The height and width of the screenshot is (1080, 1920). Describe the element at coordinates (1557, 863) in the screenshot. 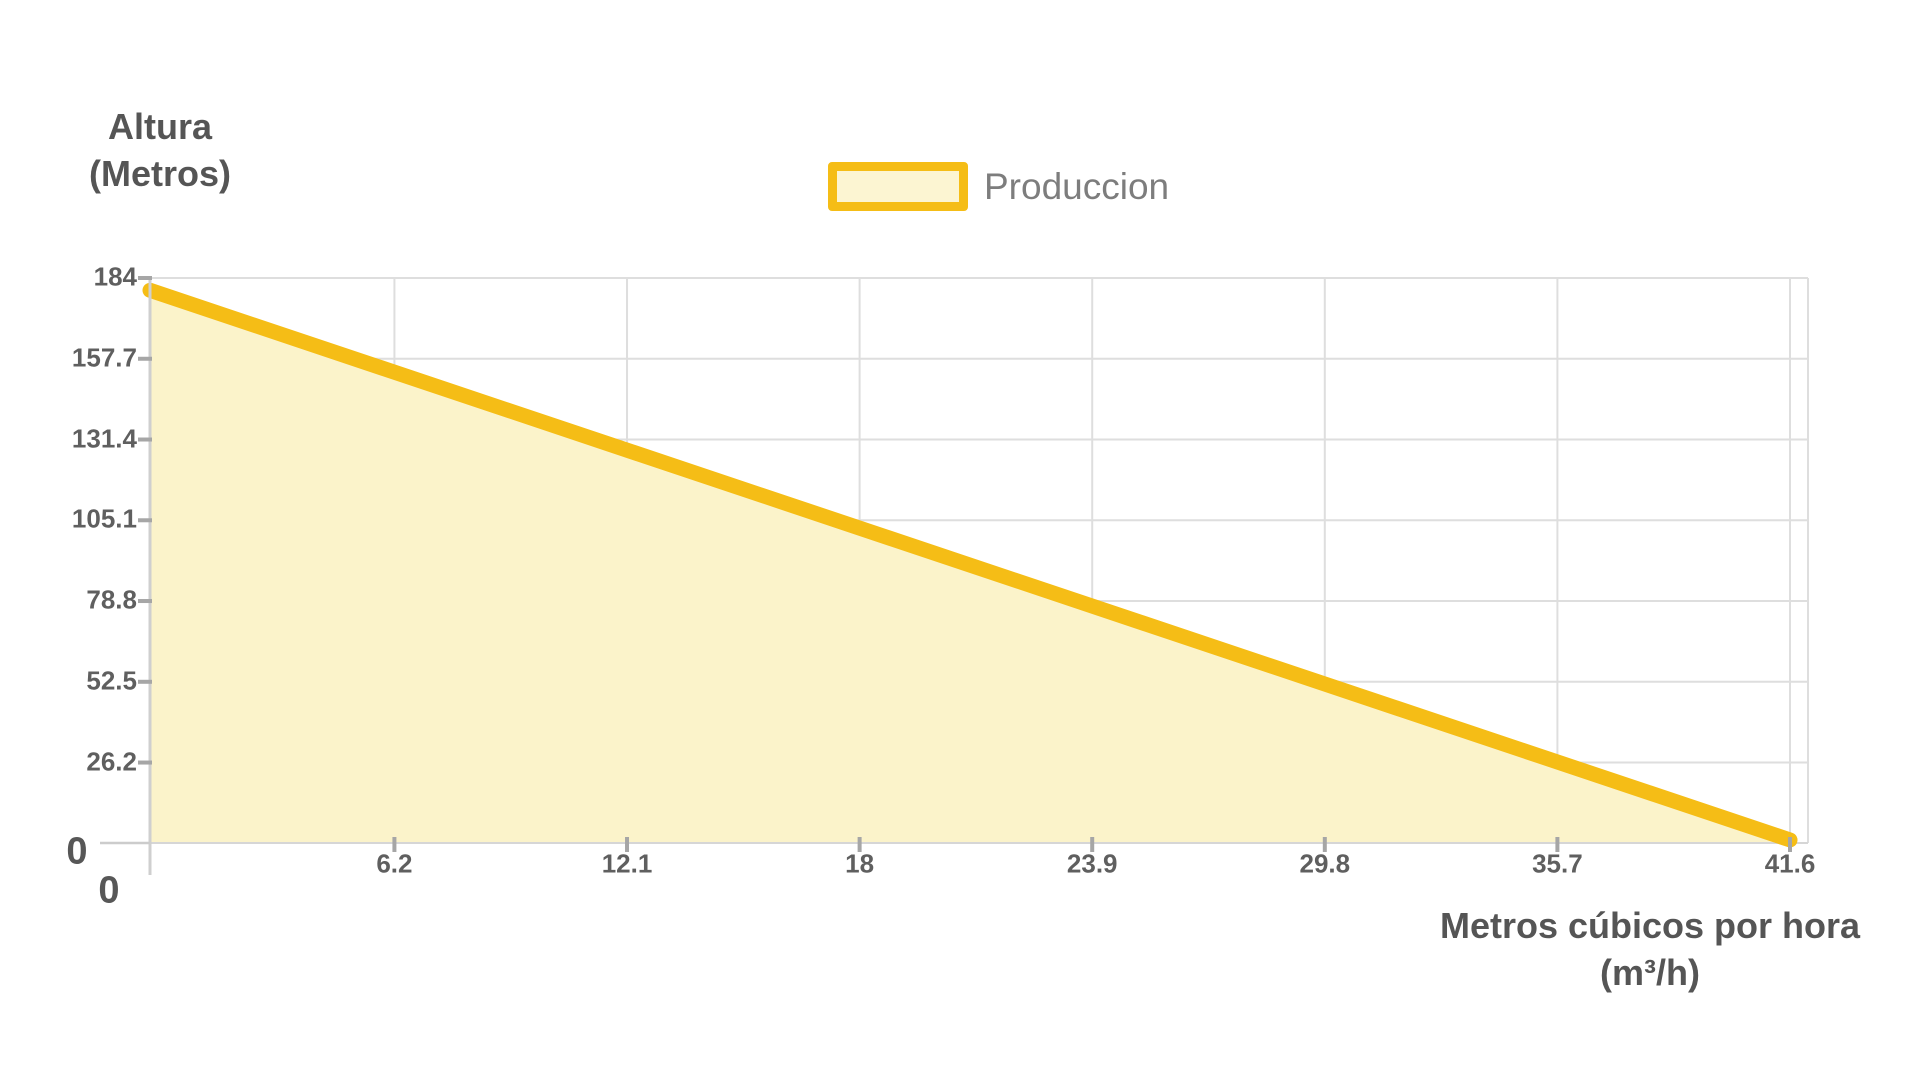

I see `x-tick-label: 35.7` at that location.